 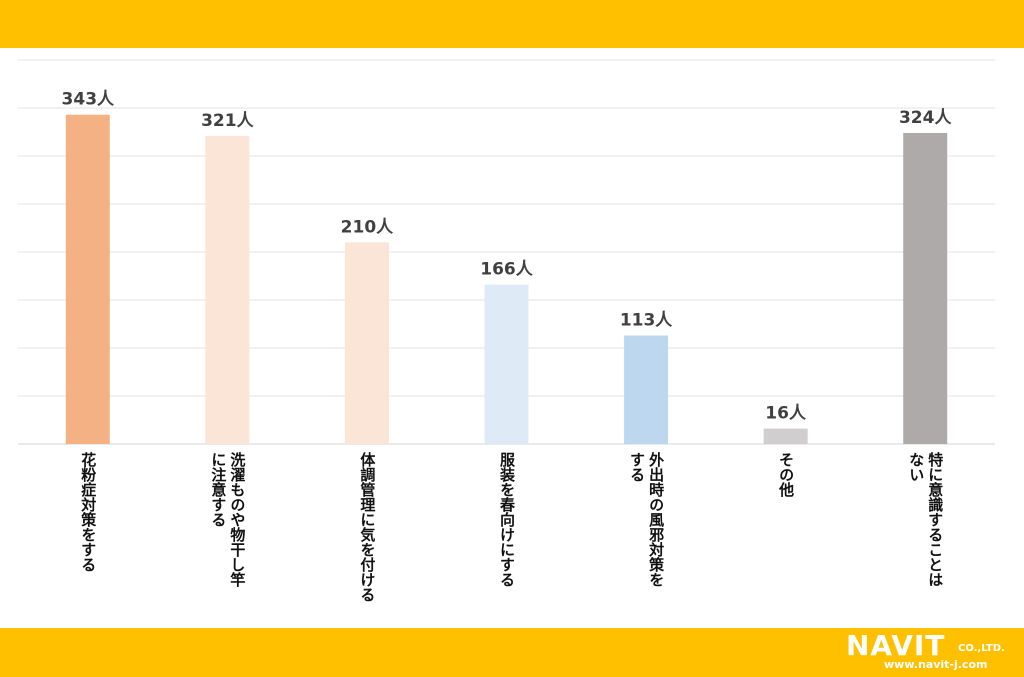 I want to click on data-label: 343人, so click(x=88, y=100).